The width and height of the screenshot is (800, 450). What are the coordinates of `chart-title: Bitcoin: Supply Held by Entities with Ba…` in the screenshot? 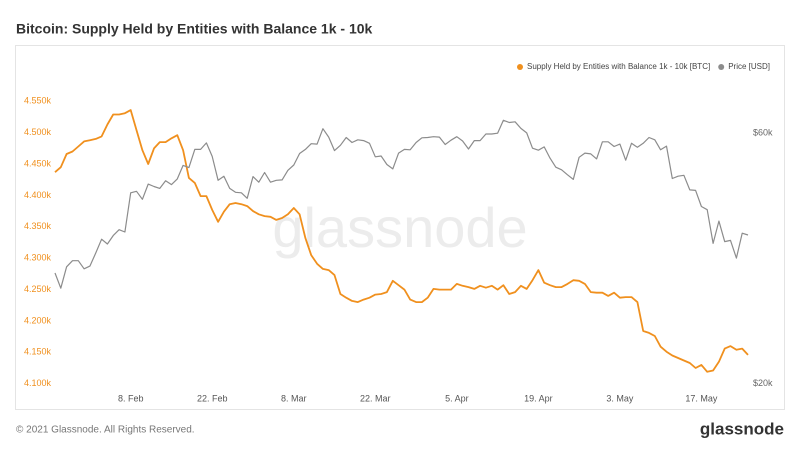 It's located at (194, 29).